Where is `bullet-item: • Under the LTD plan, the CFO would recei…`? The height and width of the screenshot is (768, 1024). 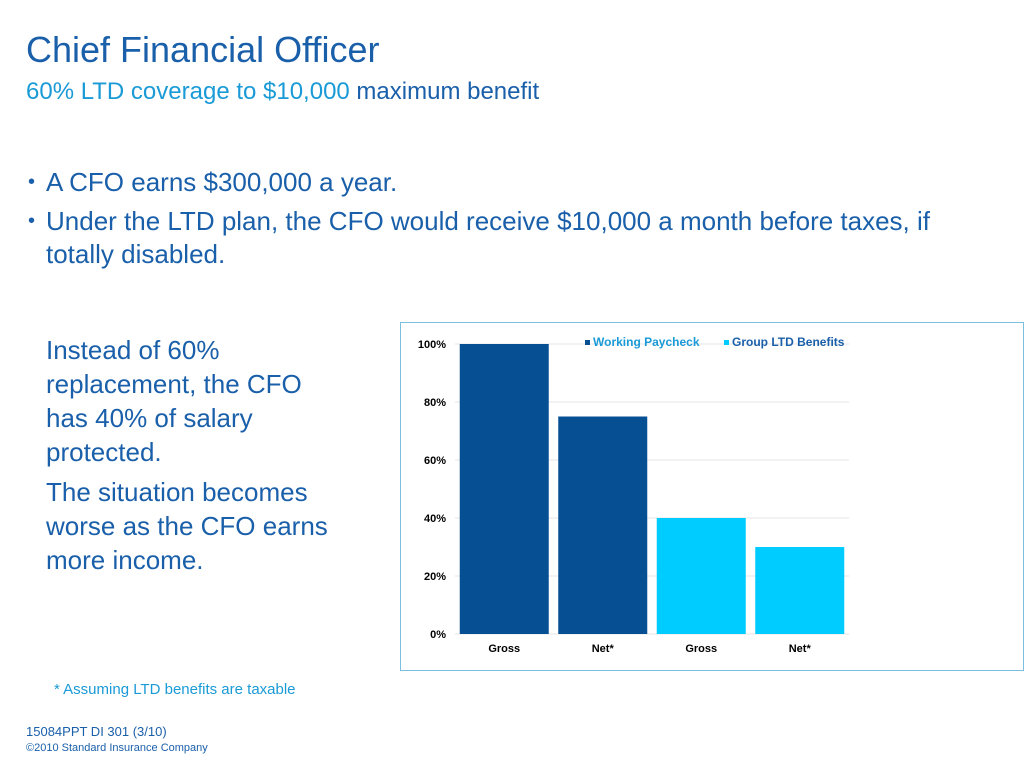
bullet-item: • Under the LTD plan, the CFO would recei… is located at coordinates (488, 238).